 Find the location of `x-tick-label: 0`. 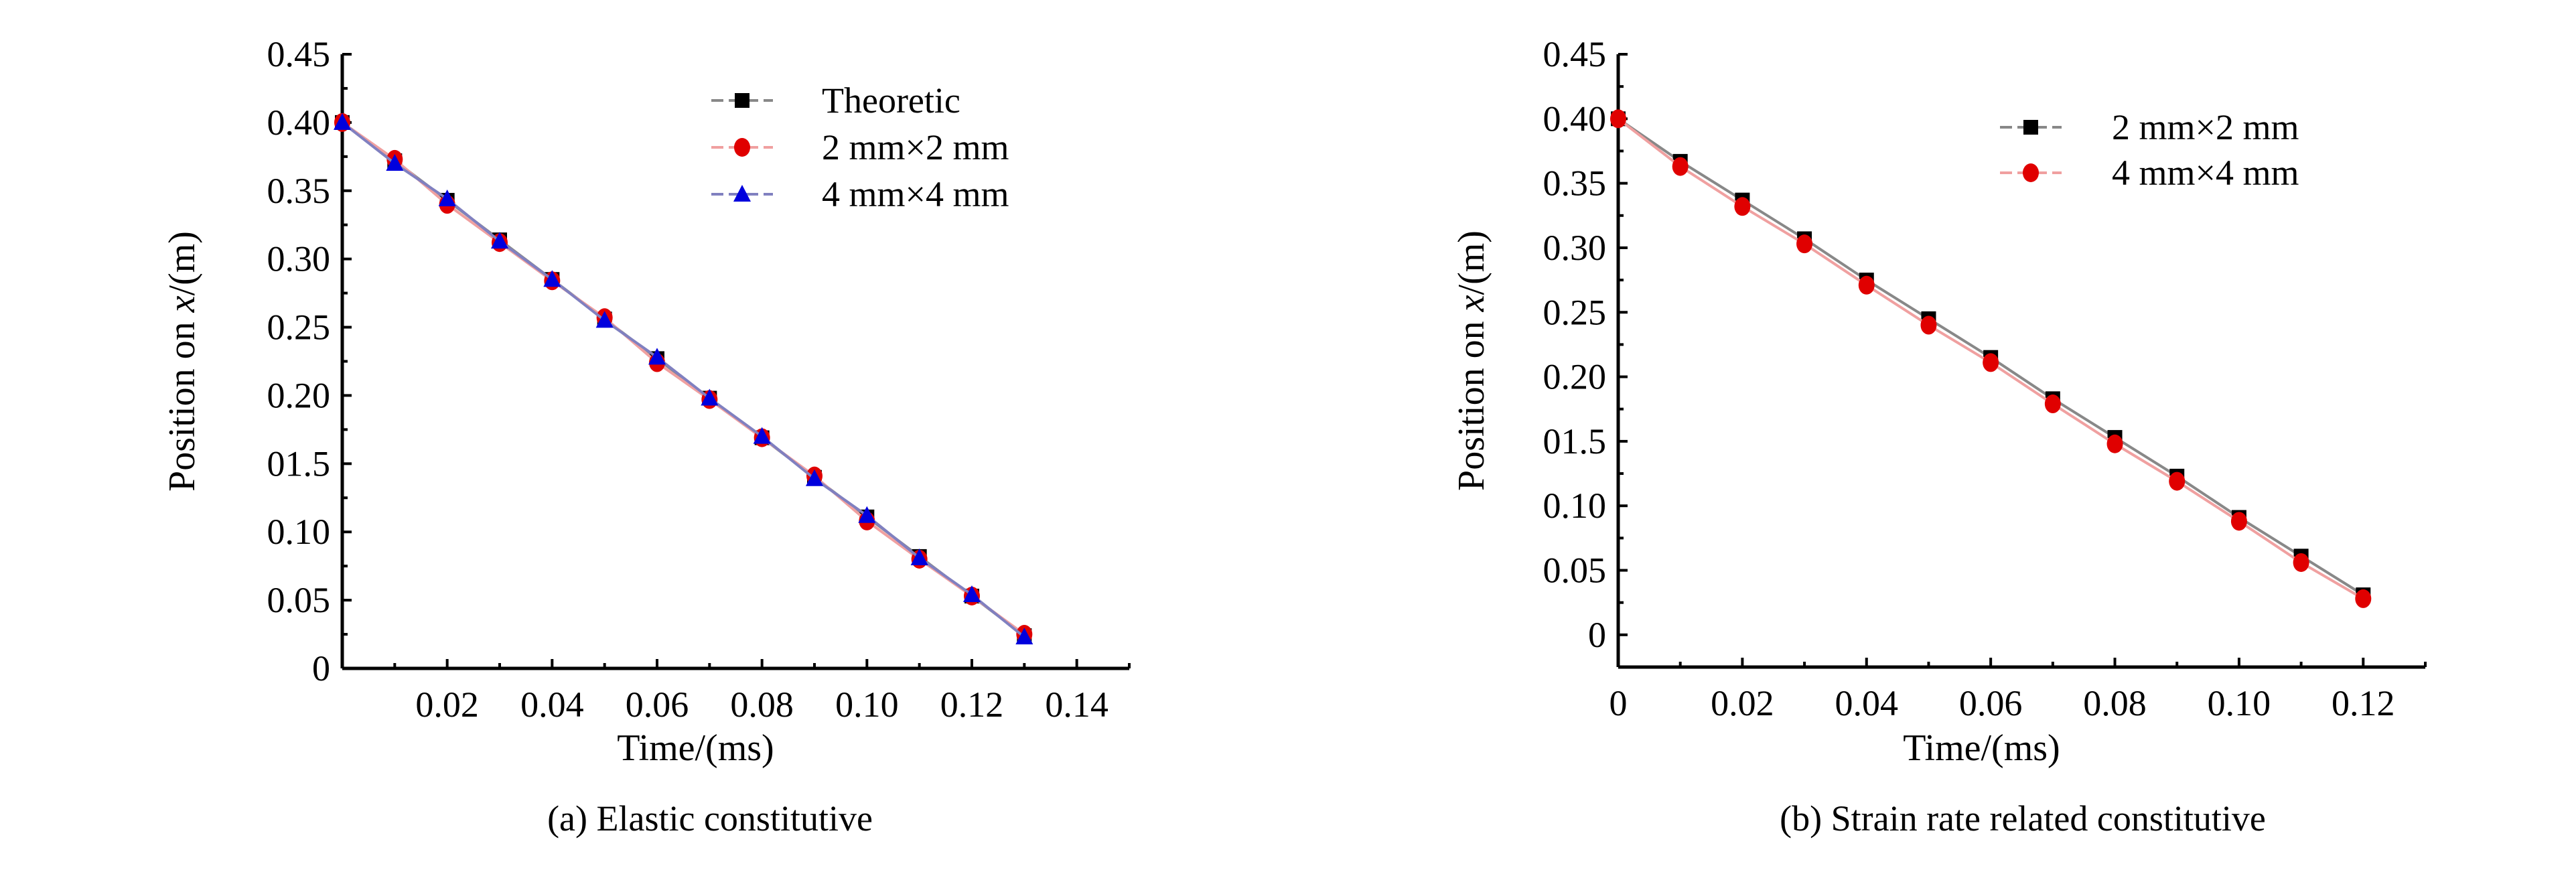

x-tick-label: 0 is located at coordinates (1618, 703).